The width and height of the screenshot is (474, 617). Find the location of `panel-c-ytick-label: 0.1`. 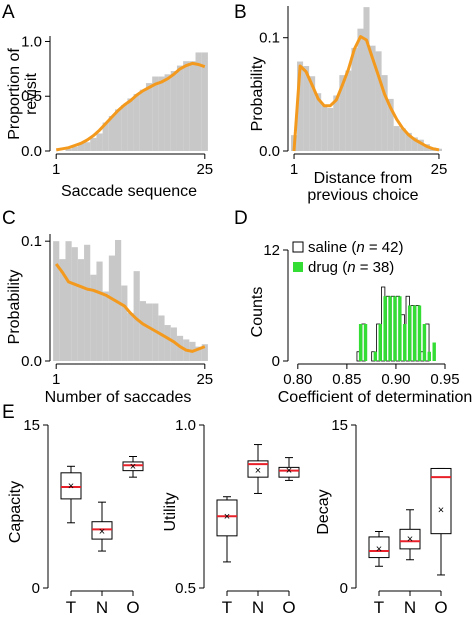

panel-c-ytick-label: 0.1 is located at coordinates (31, 241).